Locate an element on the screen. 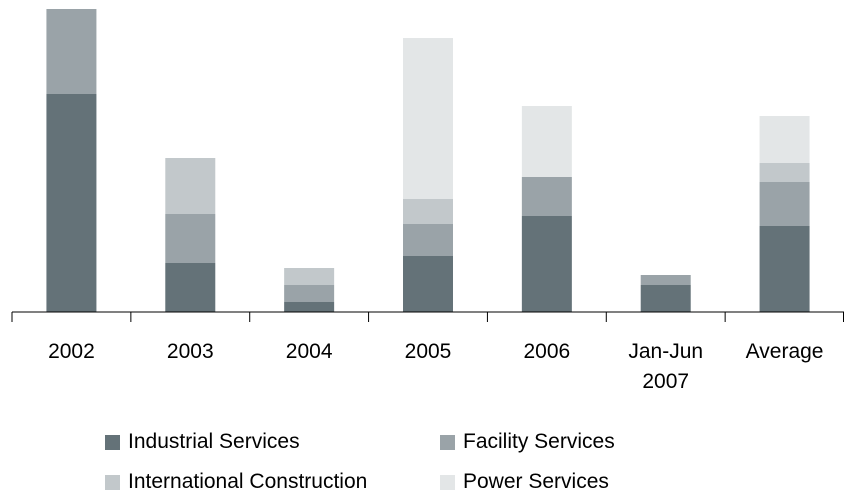 Image resolution: width=844 pixels, height=495 pixels. x-tick-label: Jan-Jun 2007 is located at coordinates (666, 366).